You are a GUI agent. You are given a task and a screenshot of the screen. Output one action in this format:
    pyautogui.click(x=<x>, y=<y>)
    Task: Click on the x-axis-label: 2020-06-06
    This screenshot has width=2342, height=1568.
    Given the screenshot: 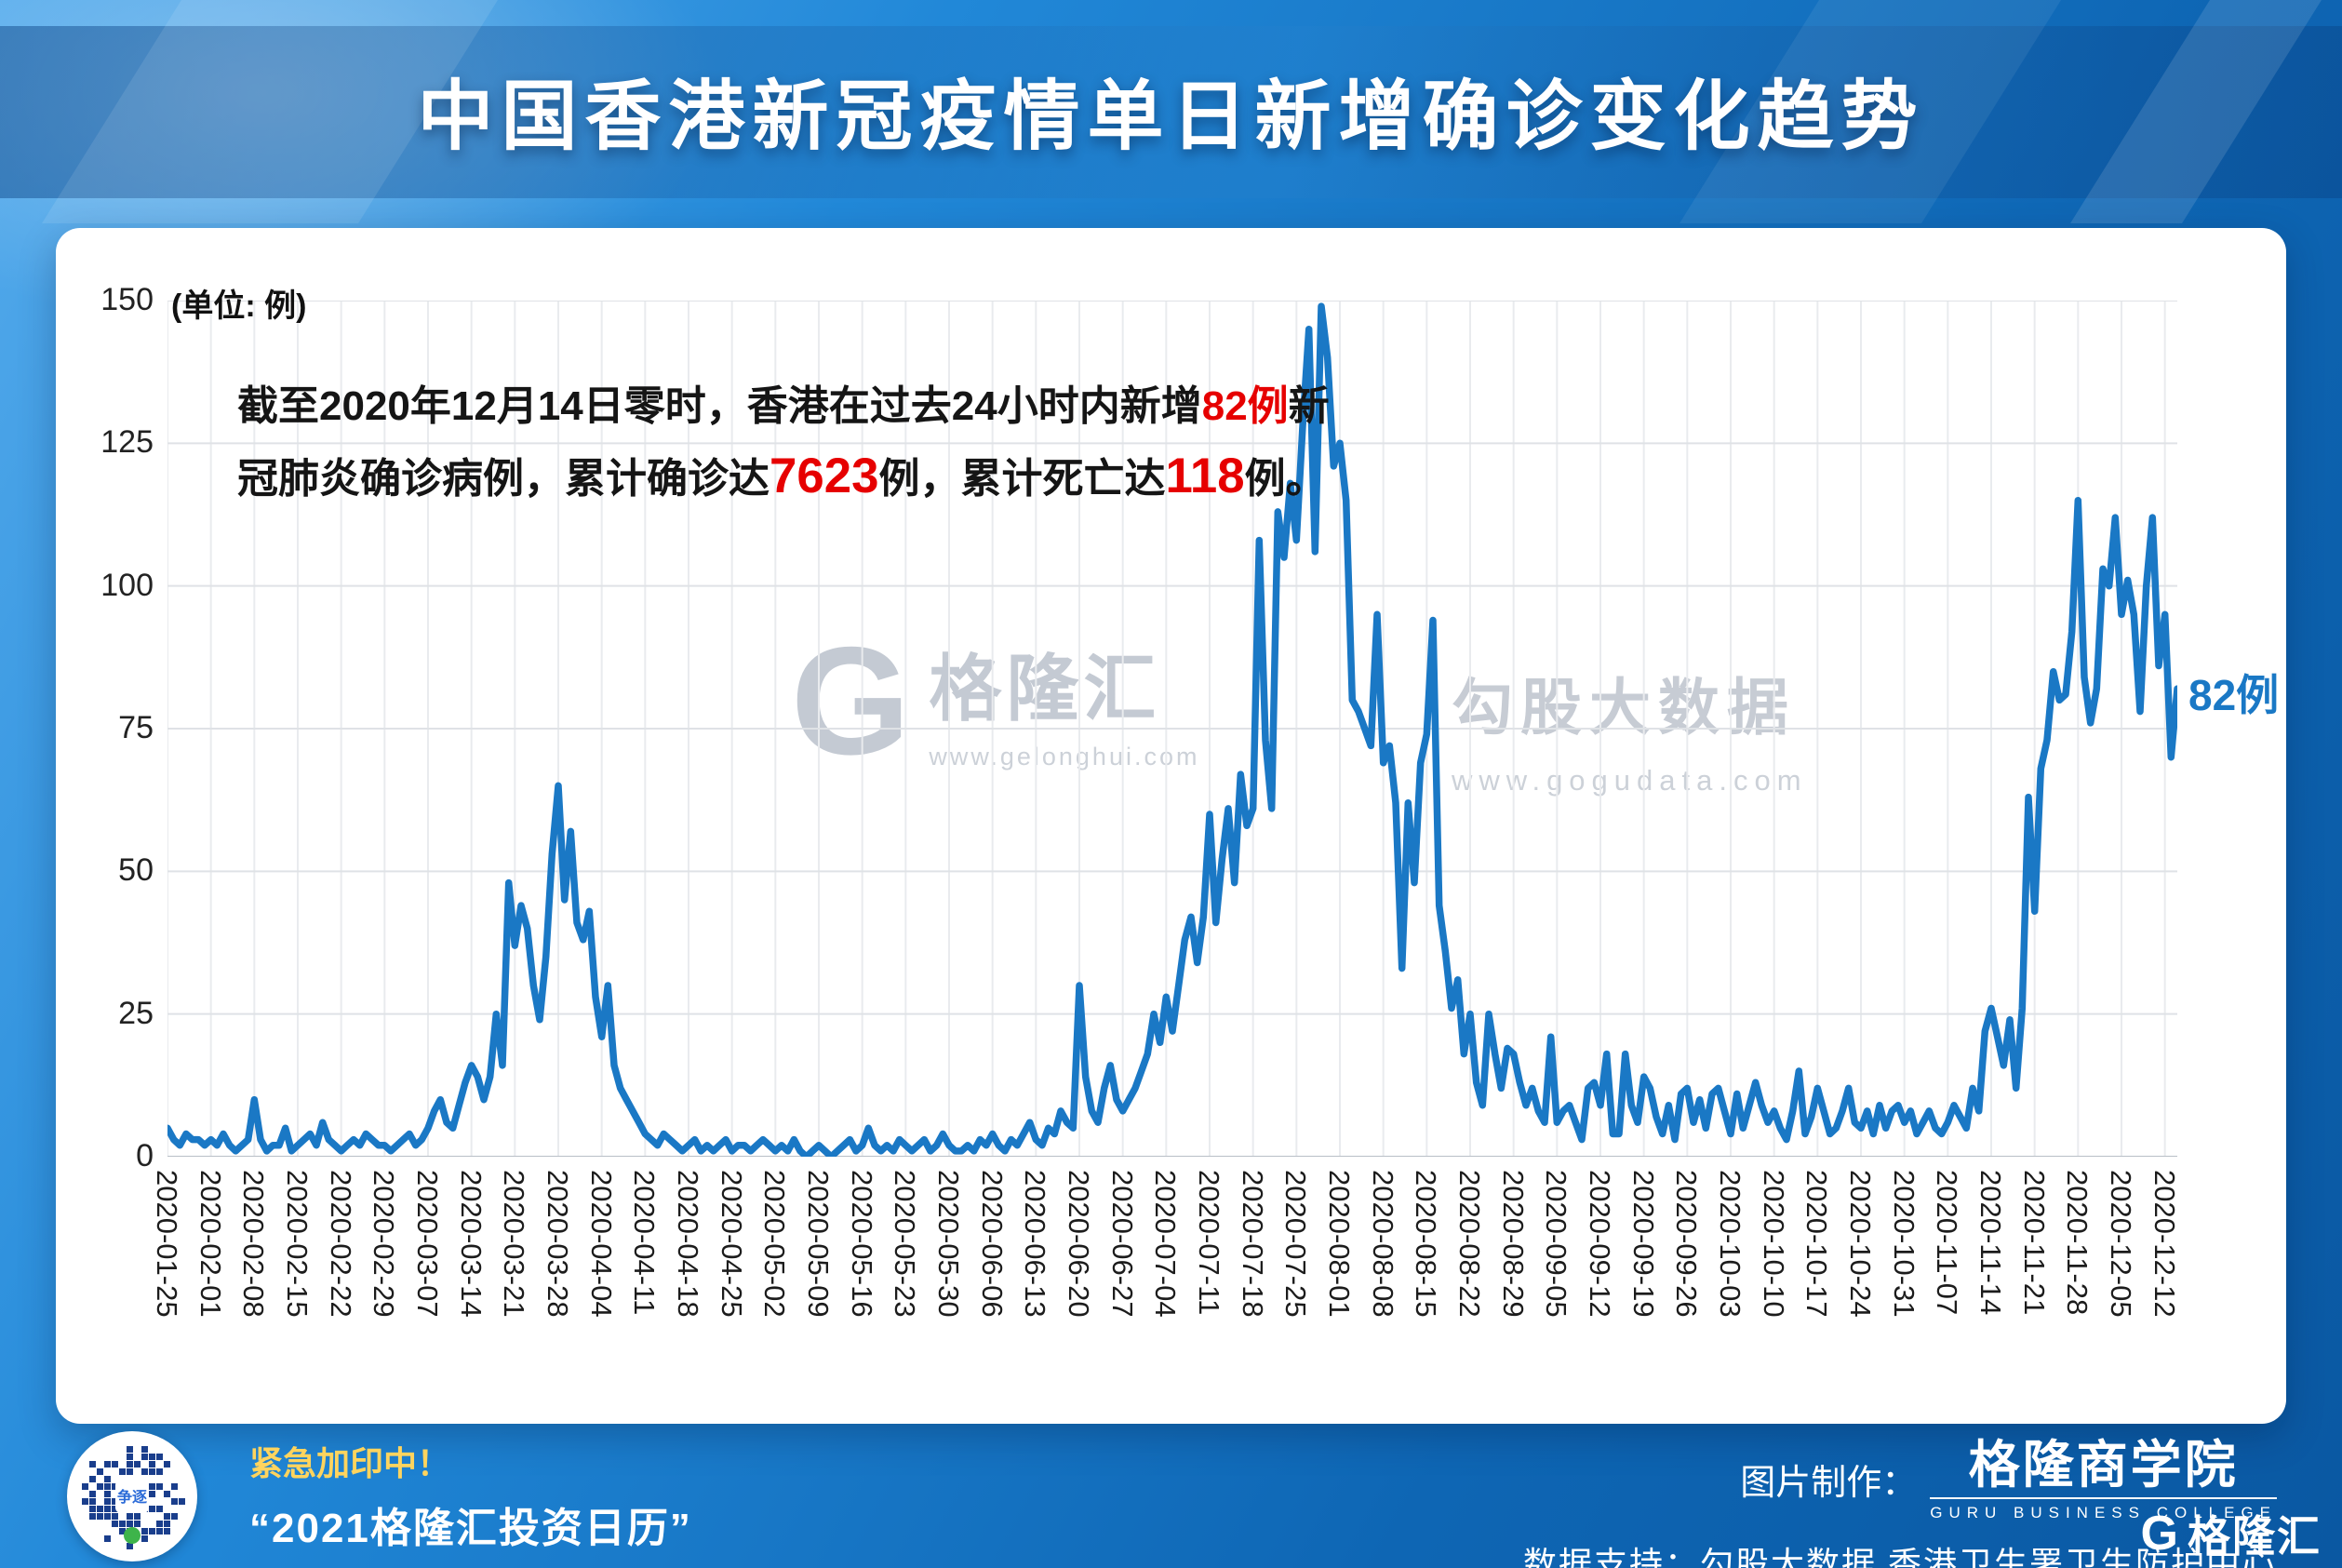 What is the action you would take?
    pyautogui.click(x=992, y=1244)
    